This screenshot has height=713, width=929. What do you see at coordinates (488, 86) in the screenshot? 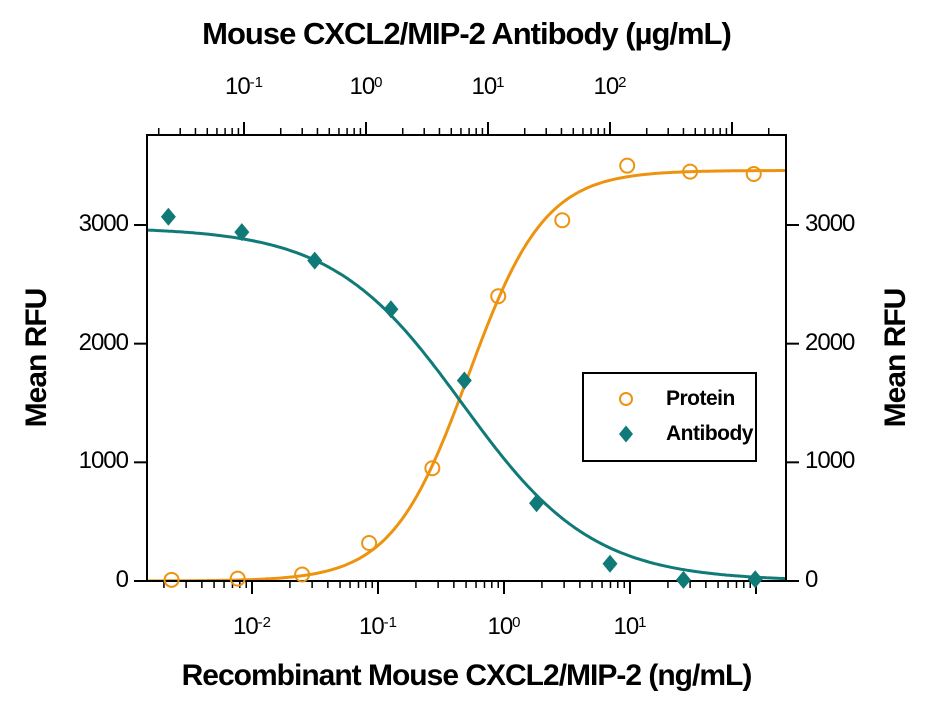
I see `top-tick-label: 10¹` at bounding box center [488, 86].